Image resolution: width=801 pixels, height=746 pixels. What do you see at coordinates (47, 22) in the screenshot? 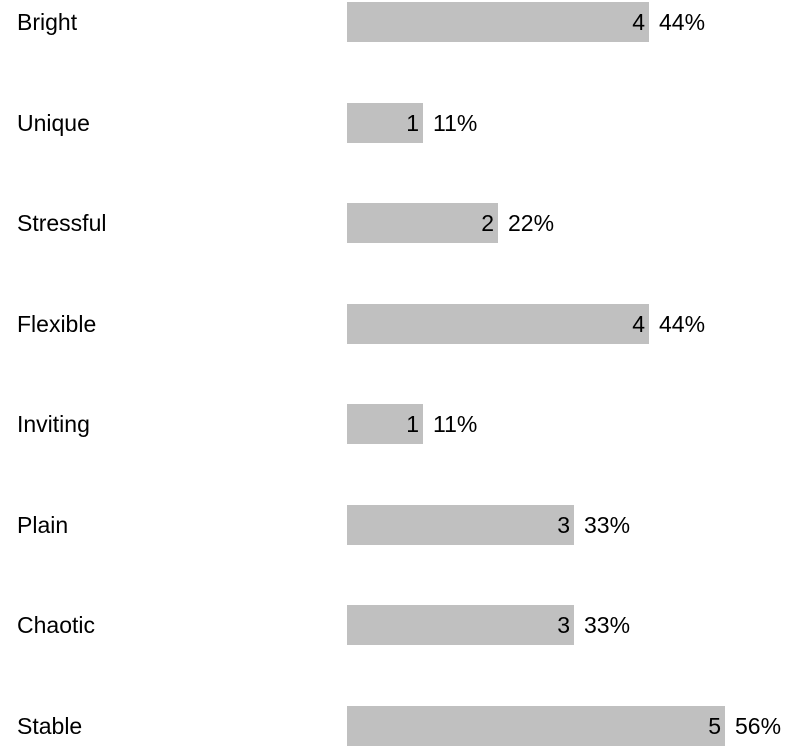
I see `category-label: Bright` at bounding box center [47, 22].